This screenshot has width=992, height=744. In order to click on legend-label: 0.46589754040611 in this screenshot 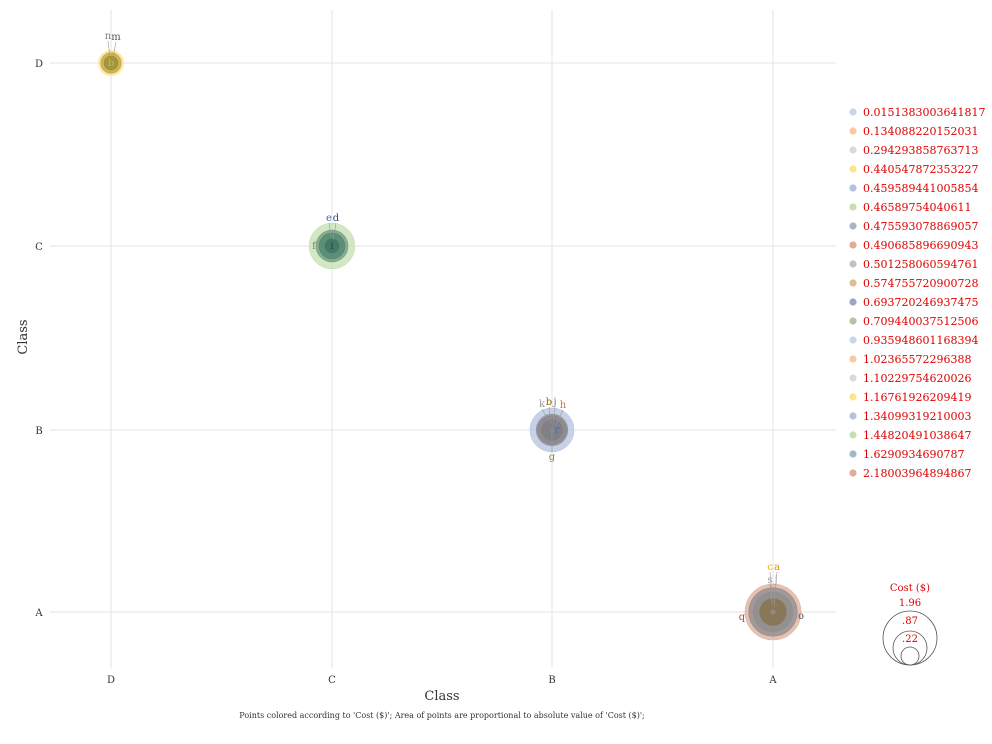, I will do `click(917, 207)`.